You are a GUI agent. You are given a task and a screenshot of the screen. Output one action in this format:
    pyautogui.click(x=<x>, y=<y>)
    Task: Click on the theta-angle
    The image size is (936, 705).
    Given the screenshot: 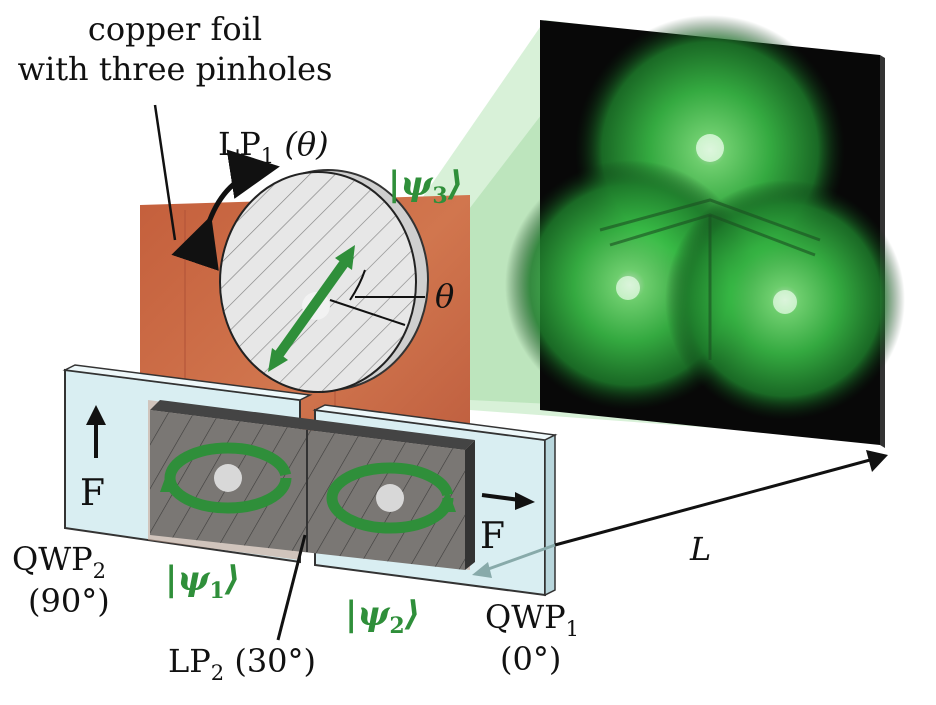 What is the action you would take?
    pyautogui.click(x=377, y=297)
    